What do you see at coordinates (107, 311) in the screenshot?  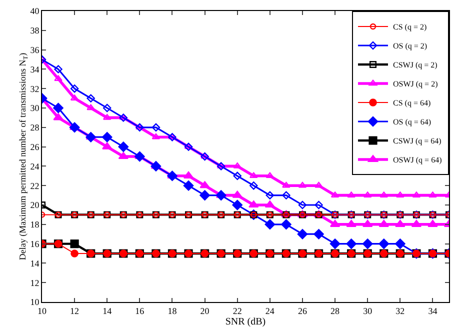 I see `x-tick-label: 14` at bounding box center [107, 311].